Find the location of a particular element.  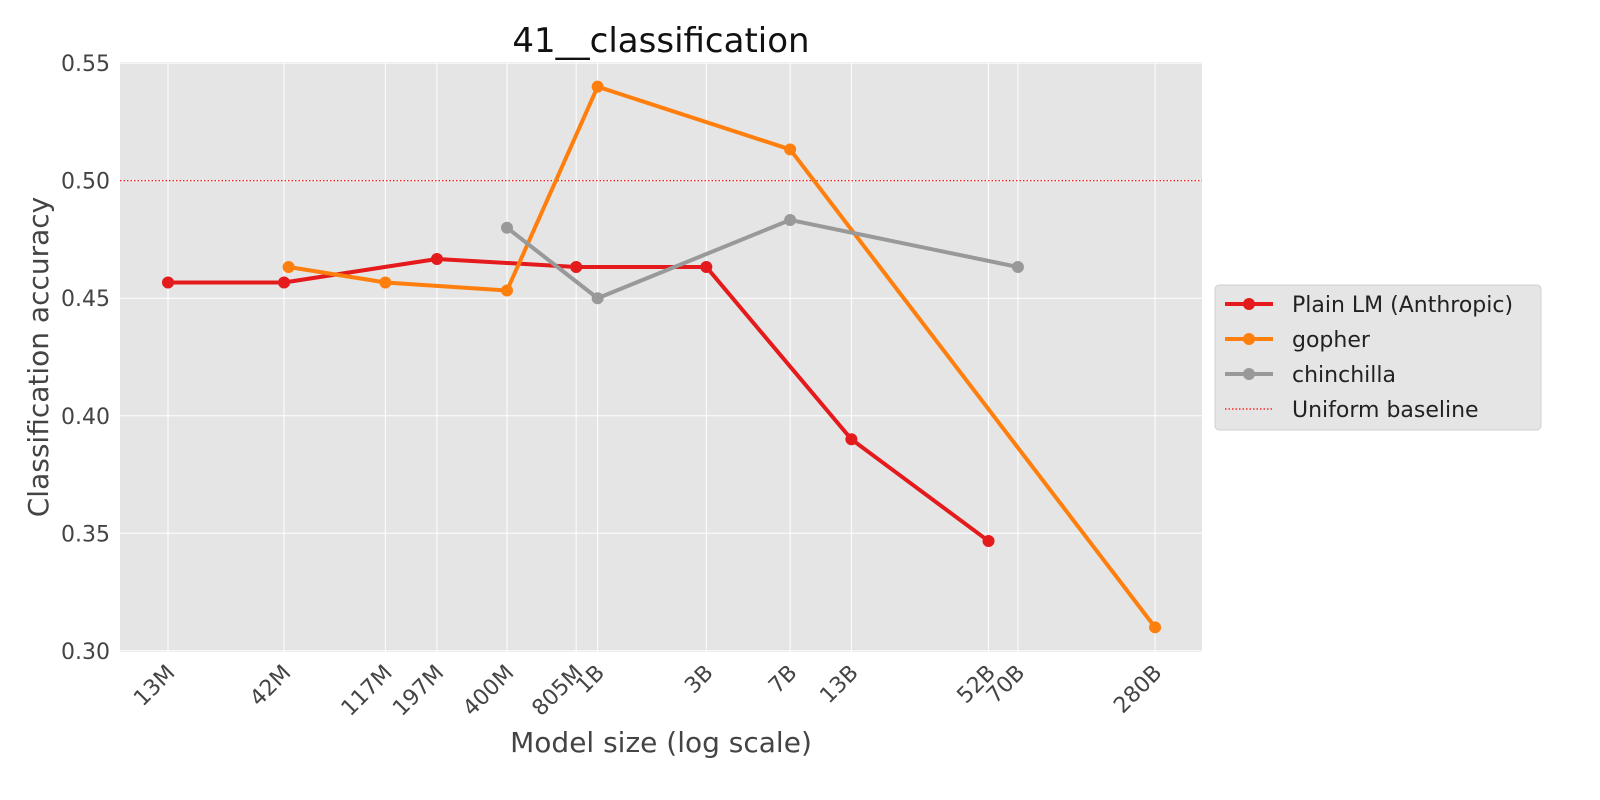

y-tick-label: 0.40 is located at coordinates (85, 417).